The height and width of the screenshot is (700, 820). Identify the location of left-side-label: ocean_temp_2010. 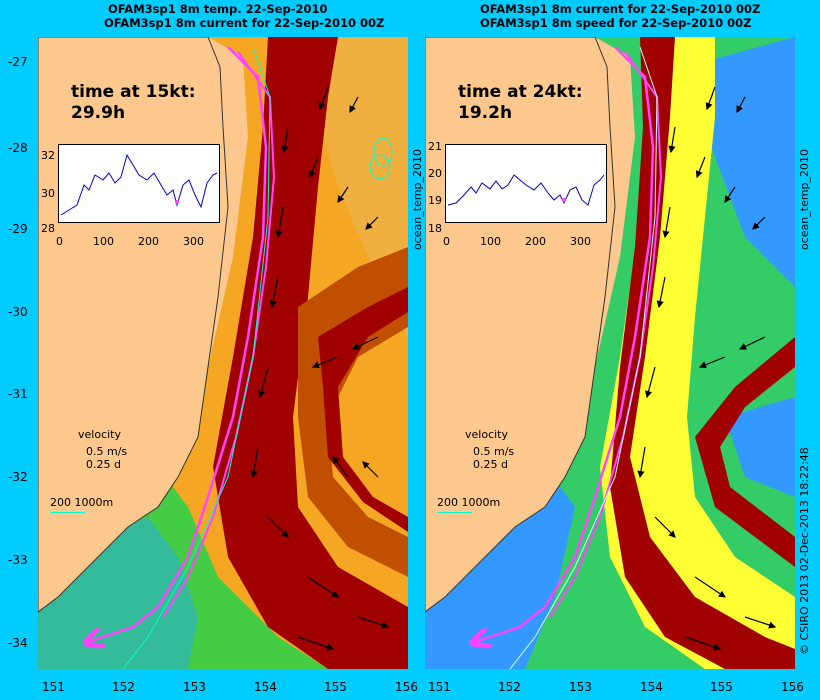
(417, 199).